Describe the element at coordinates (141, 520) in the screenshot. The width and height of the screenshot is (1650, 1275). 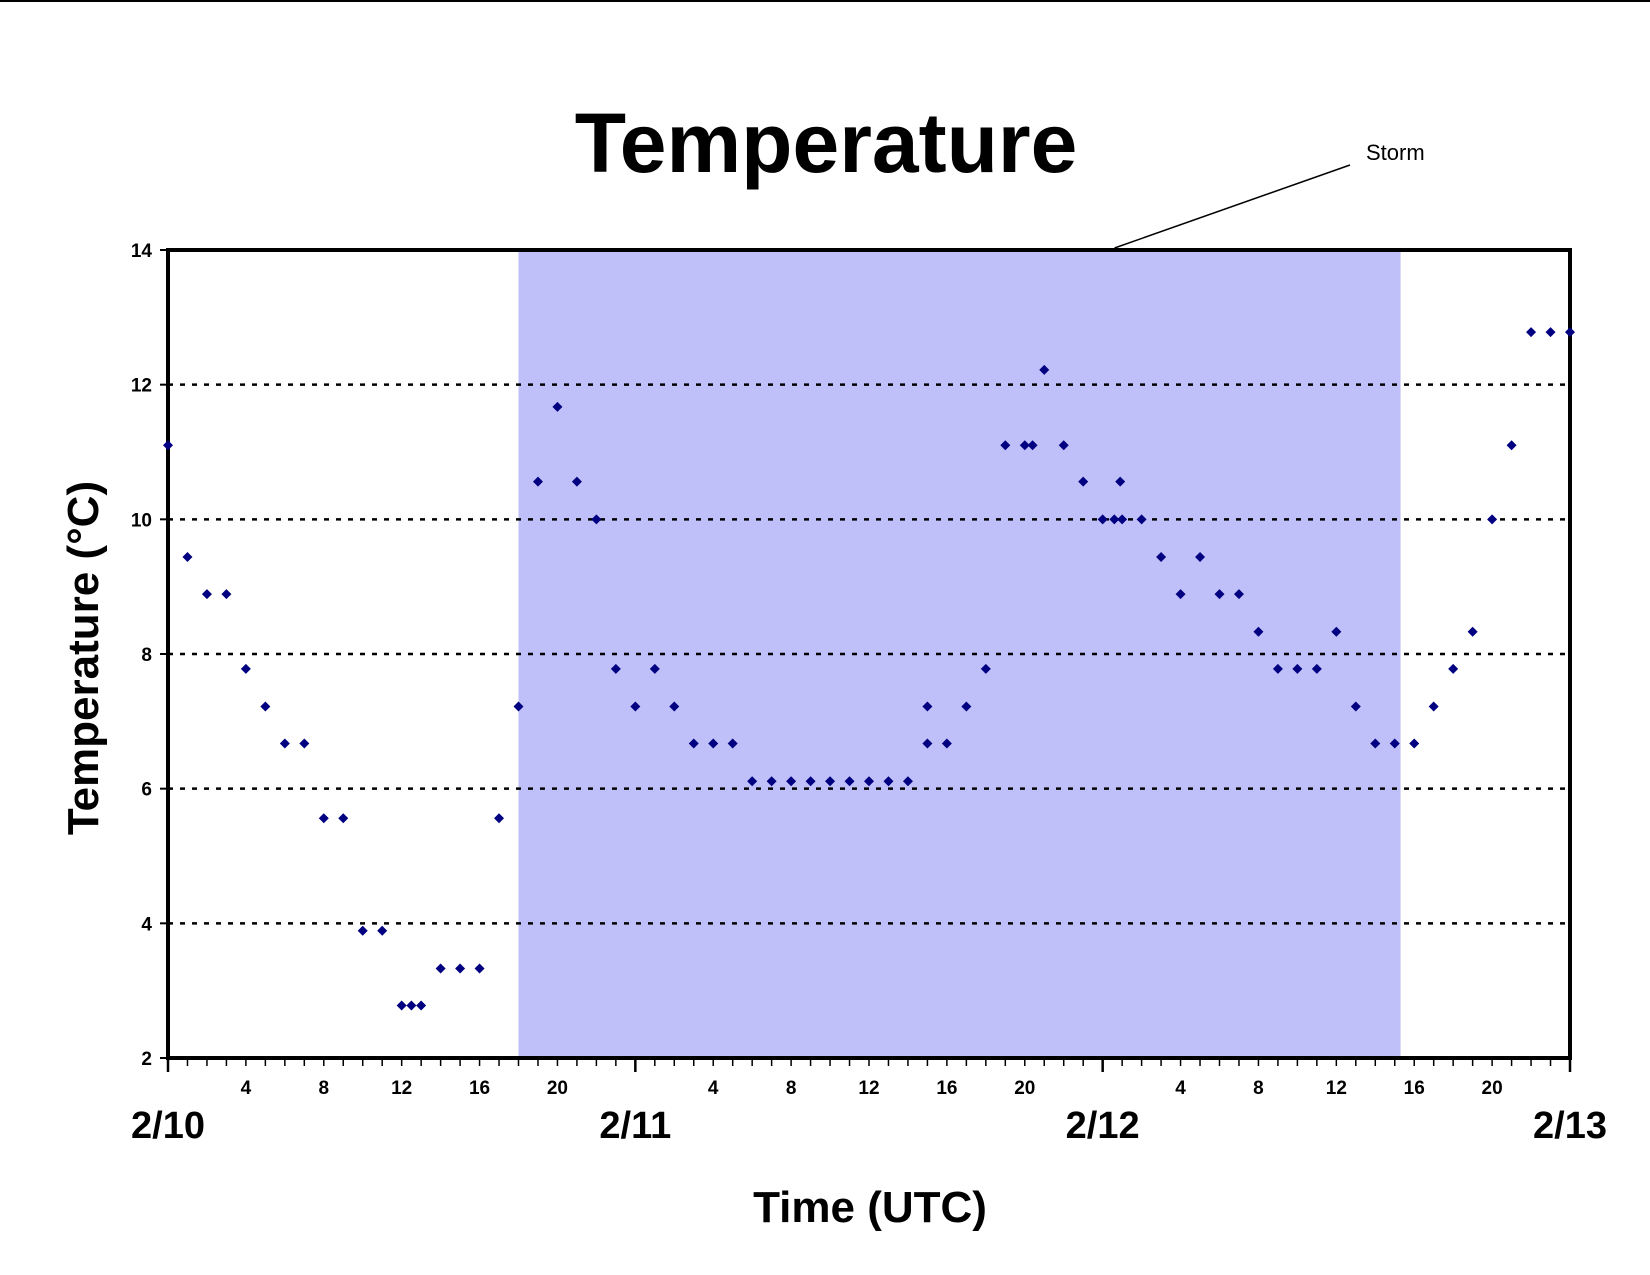
I see `y-tick-label-10: 10` at that location.